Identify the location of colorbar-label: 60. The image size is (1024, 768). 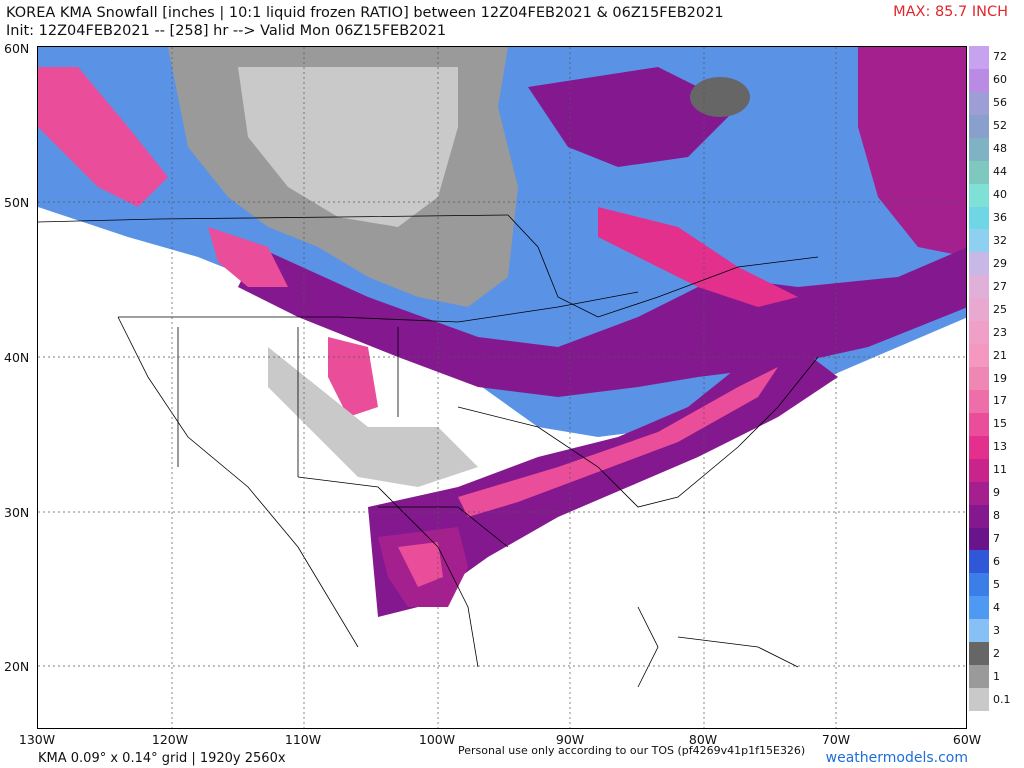
(1000, 80).